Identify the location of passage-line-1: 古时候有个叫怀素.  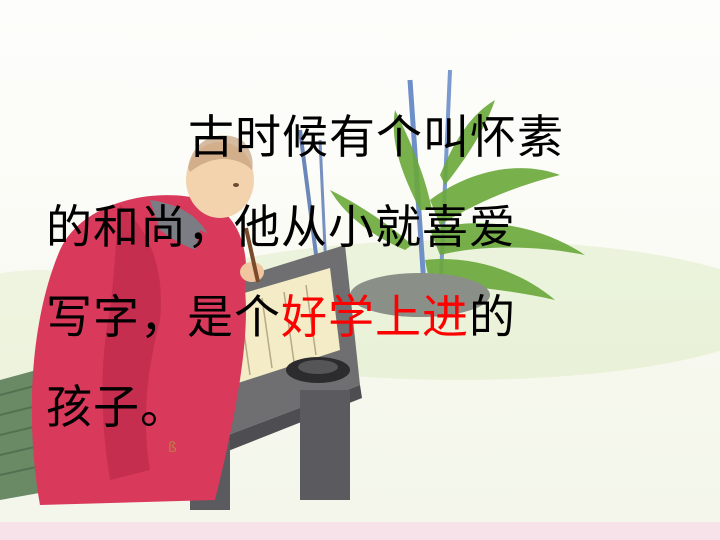
(366, 137).